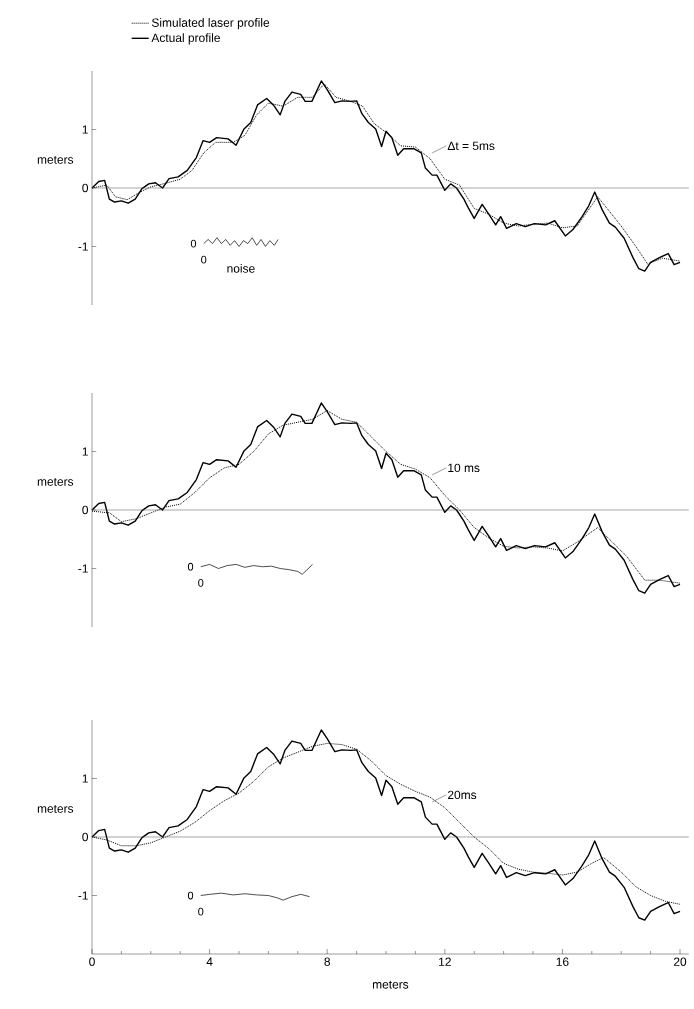 This screenshot has width=694, height=1009. What do you see at coordinates (680, 961) in the screenshot?
I see `x-tick-label: 20` at bounding box center [680, 961].